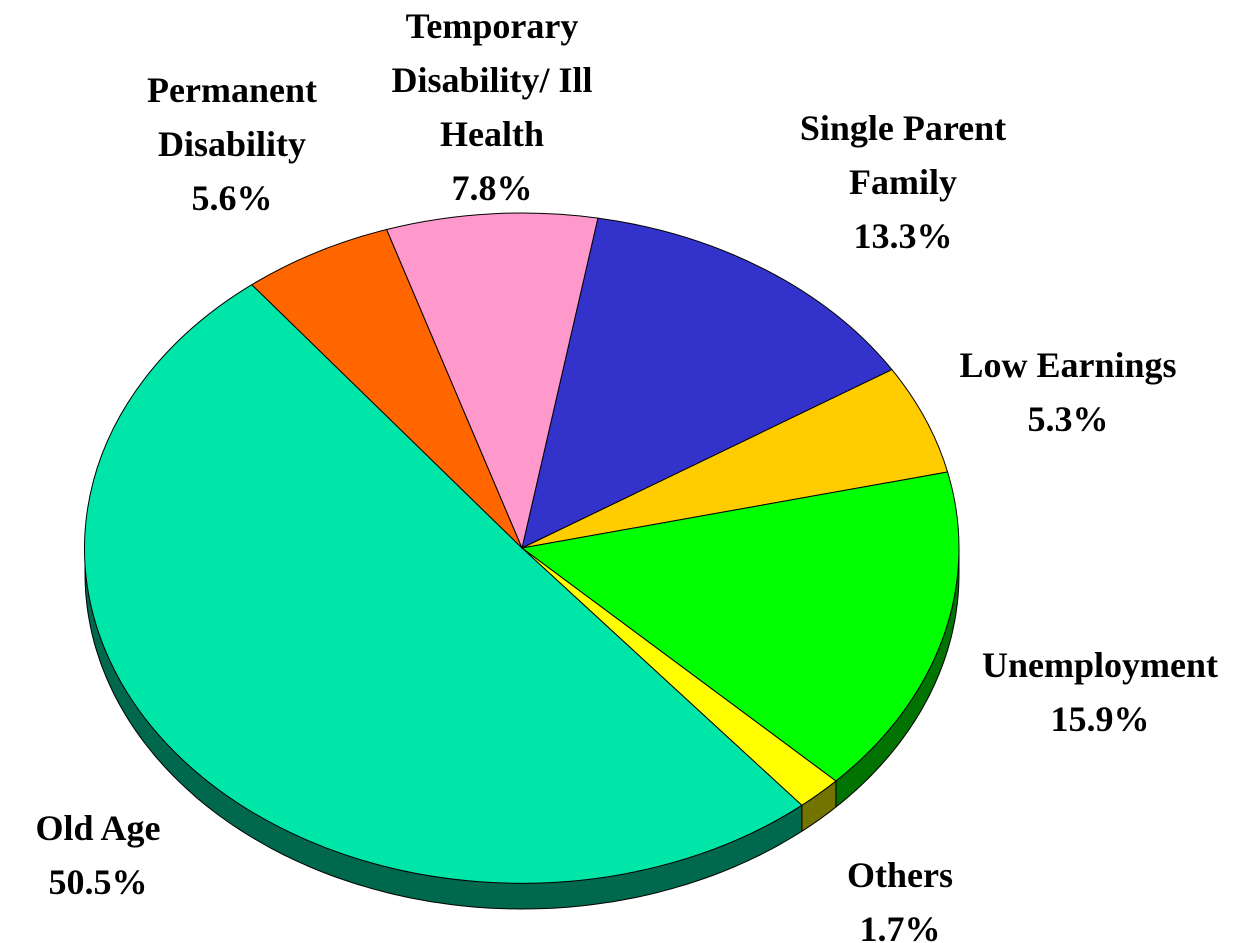 The width and height of the screenshot is (1253, 943). Describe the element at coordinates (1068, 392) in the screenshot. I see `slice-label: Low Earnings 5.3%` at that location.